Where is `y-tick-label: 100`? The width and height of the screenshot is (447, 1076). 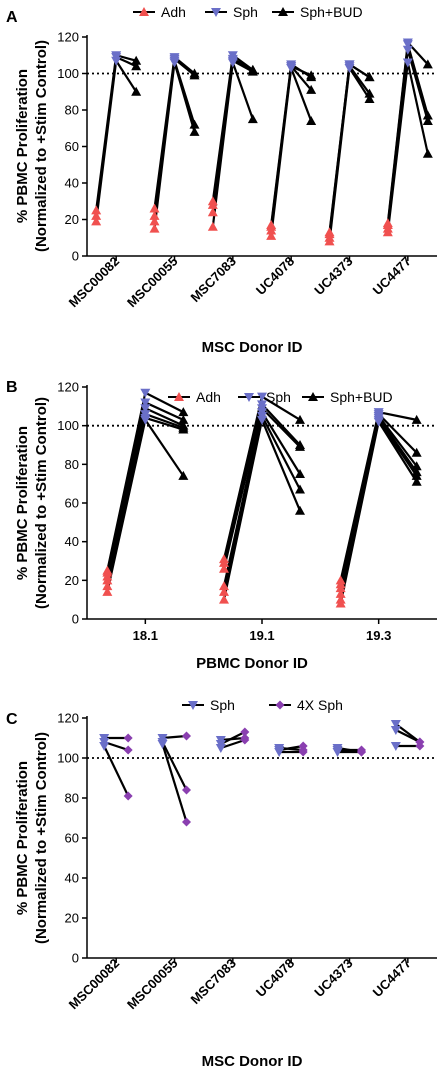 y-tick-label: 100 is located at coordinates (68, 758).